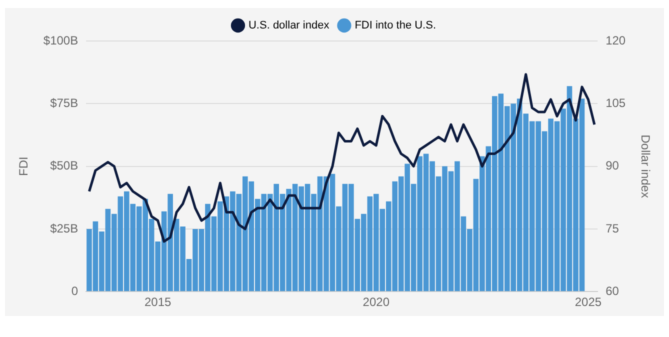 This screenshot has height=337, width=669. What do you see at coordinates (616, 40) in the screenshot?
I see `y2-tick-label: 120` at bounding box center [616, 40].